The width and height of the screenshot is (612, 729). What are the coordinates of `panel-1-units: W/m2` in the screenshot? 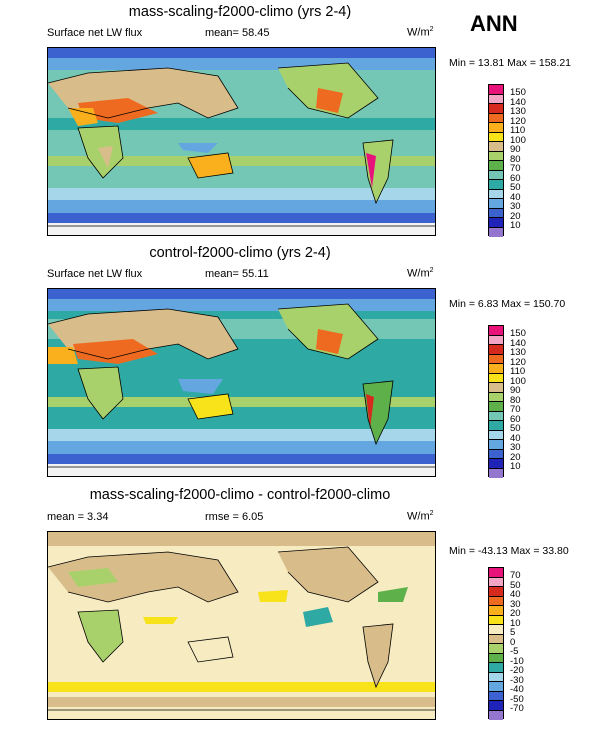 It's located at (420, 32).